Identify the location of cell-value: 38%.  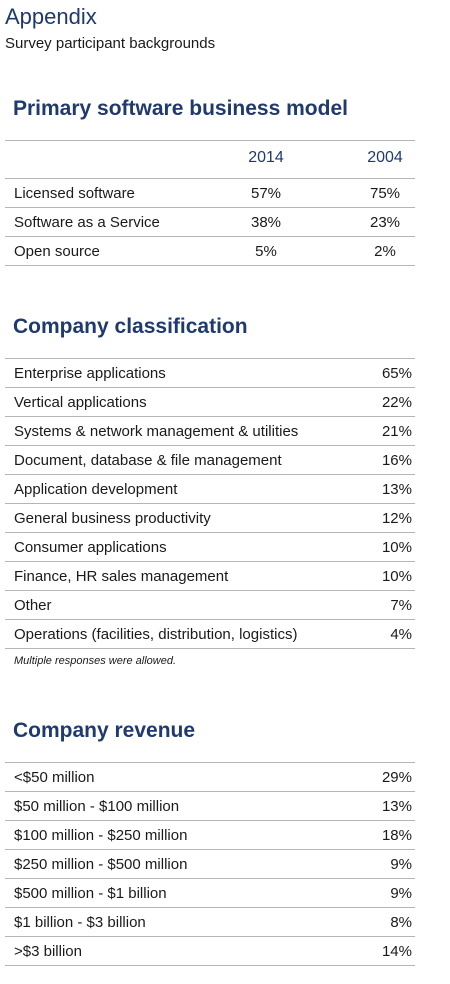
(266, 222).